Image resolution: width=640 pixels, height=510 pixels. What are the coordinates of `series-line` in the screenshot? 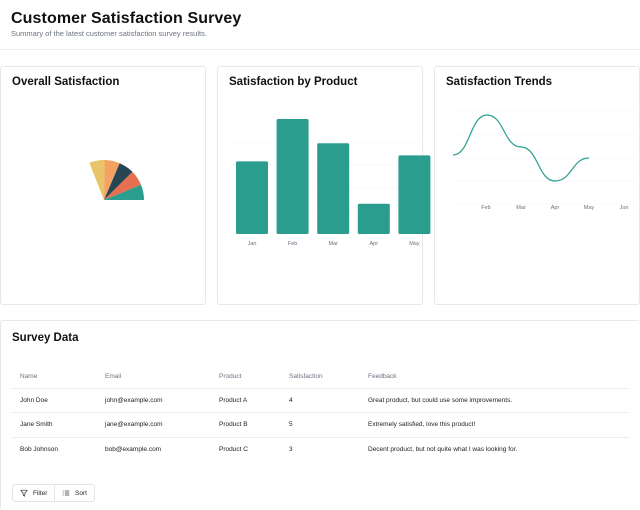 It's located at (521, 148).